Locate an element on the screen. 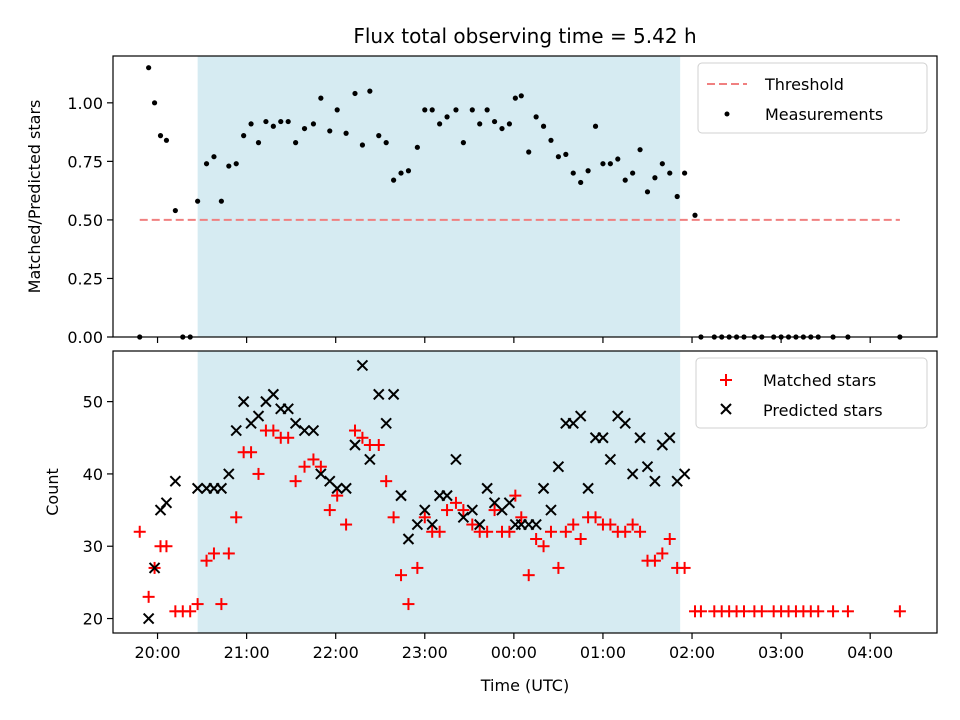 Image resolution: width=960 pixels, height=720 pixels. legend-threshold-label: Threshold is located at coordinates (804, 84).